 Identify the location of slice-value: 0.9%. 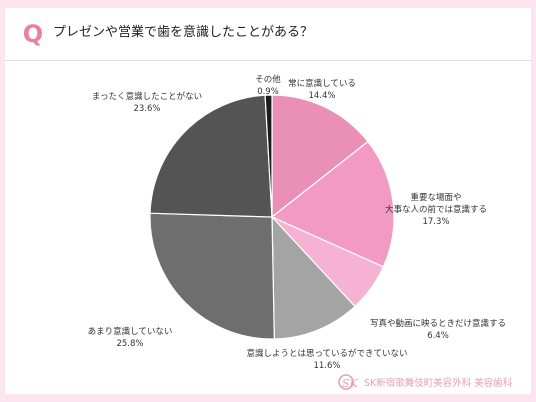
(268, 92).